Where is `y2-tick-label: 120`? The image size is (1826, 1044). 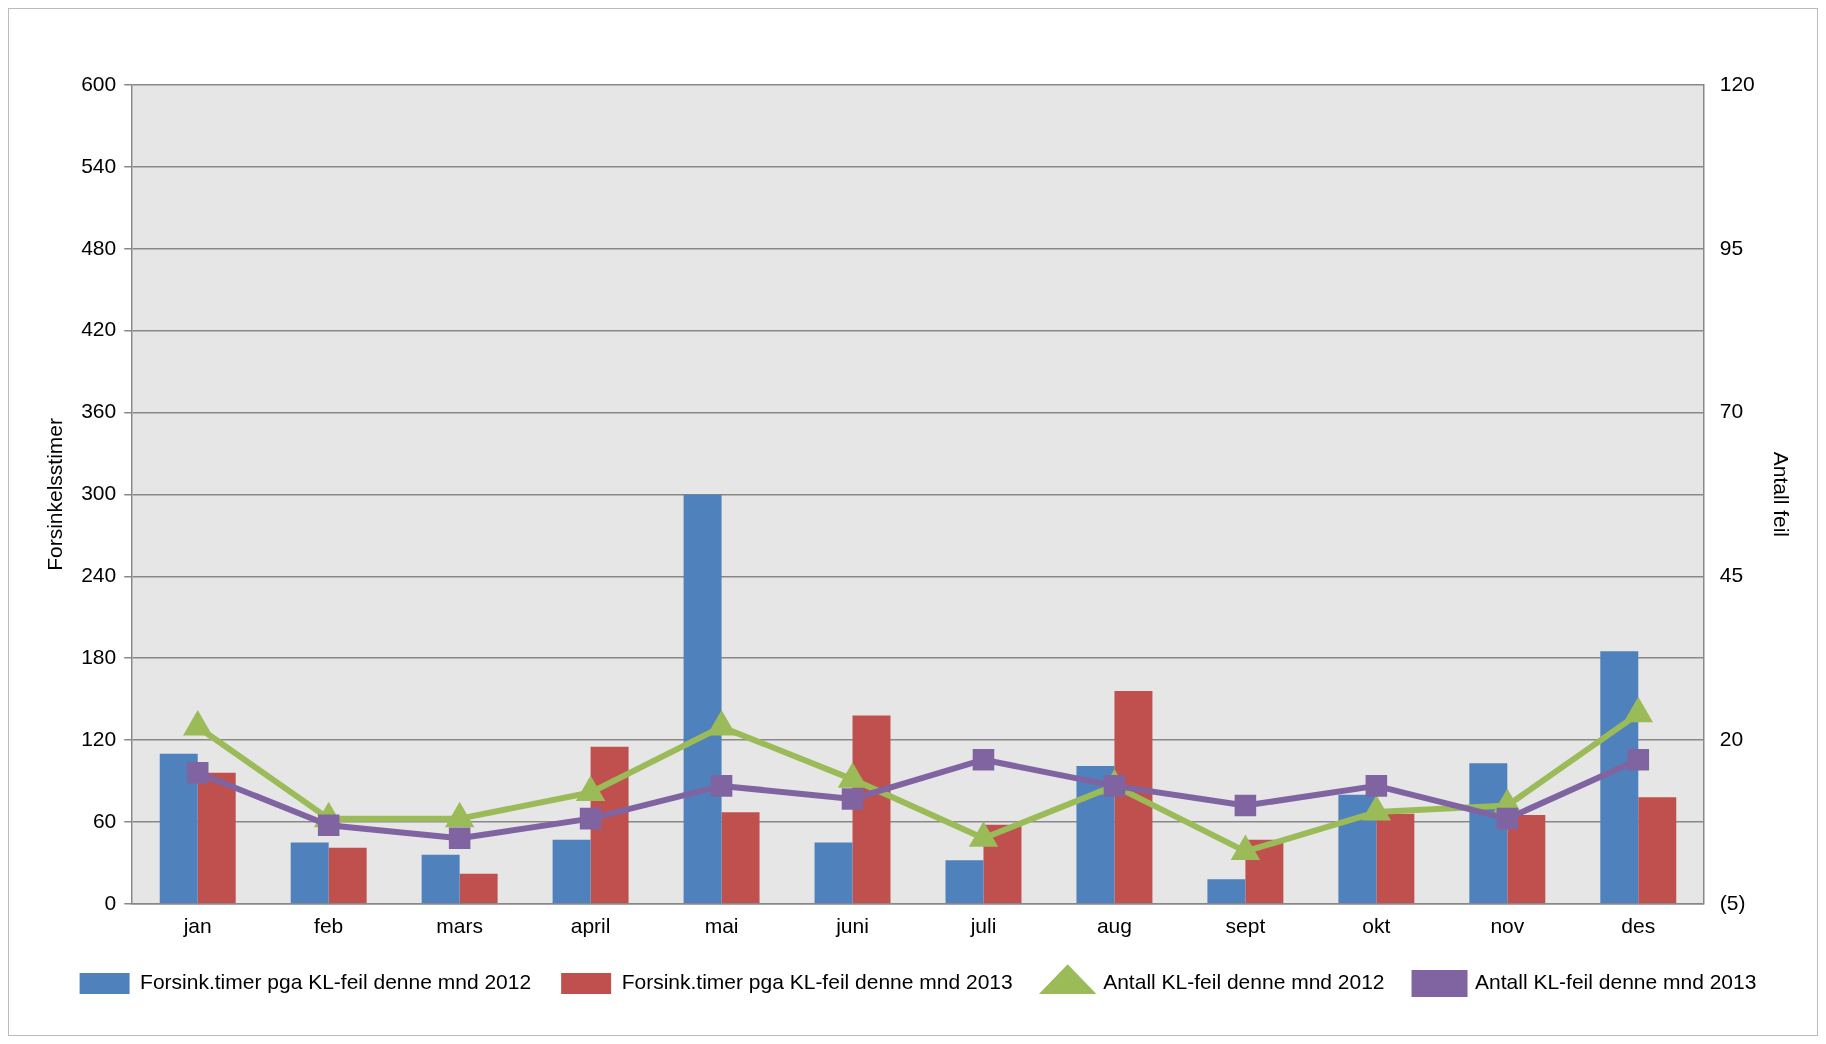
y2-tick-label: 120 is located at coordinates (1737, 83).